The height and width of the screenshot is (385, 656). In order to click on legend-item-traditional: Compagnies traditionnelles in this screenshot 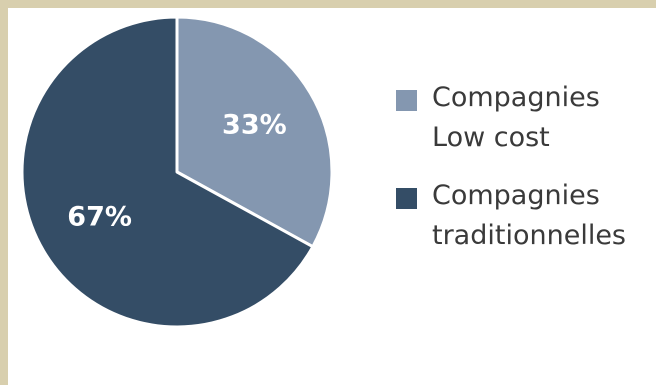, I will do `click(525, 216)`.